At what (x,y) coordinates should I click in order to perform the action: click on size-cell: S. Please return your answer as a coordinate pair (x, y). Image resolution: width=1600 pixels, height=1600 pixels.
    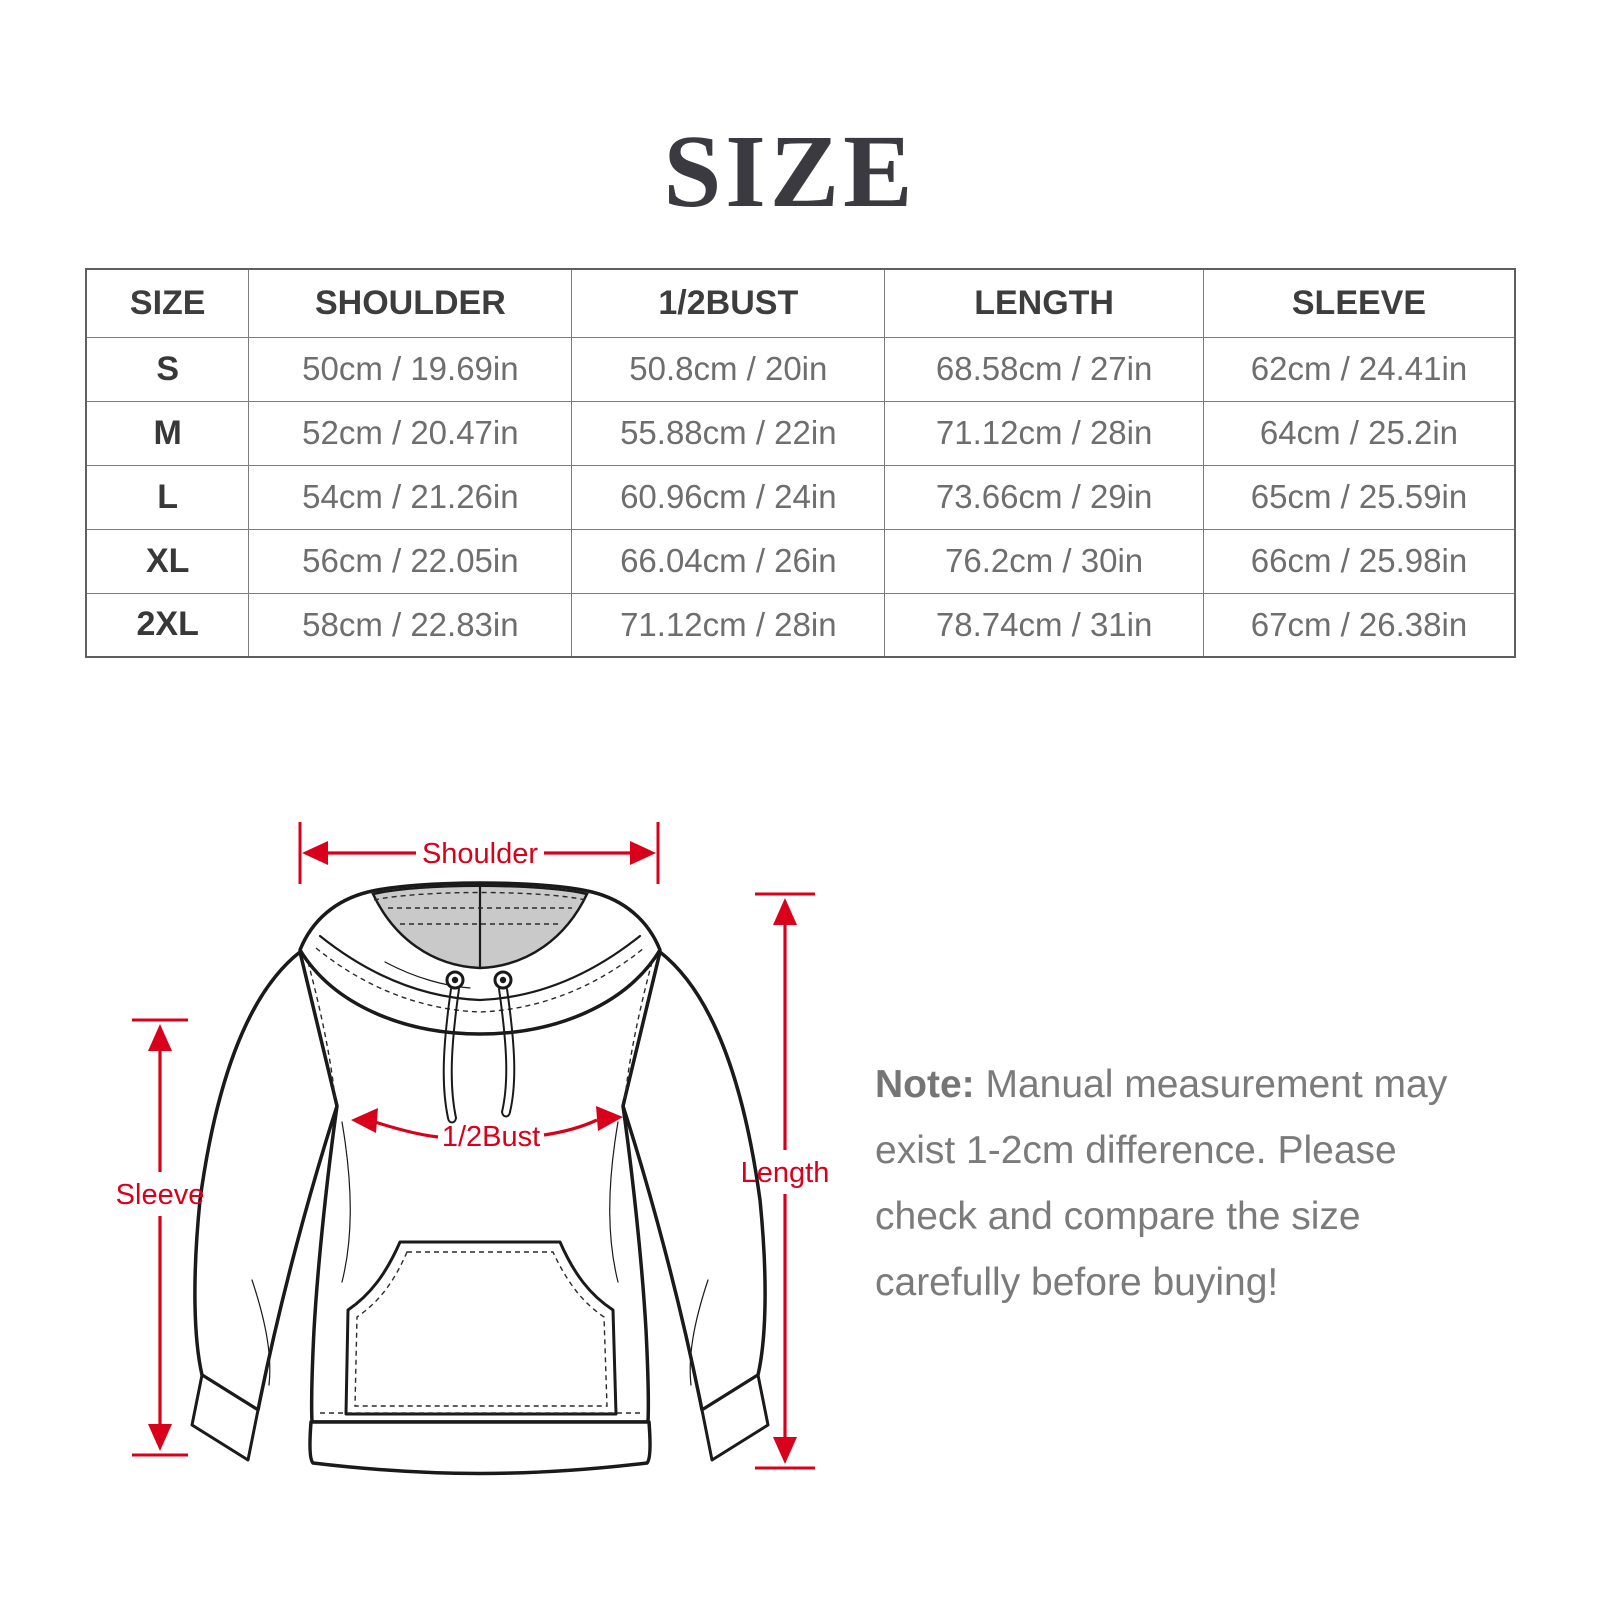
    Looking at the image, I should click on (167, 369).